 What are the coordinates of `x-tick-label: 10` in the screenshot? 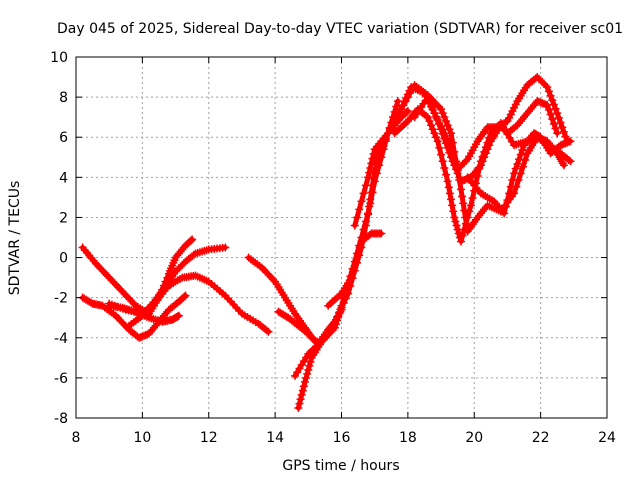 It's located at (142, 438).